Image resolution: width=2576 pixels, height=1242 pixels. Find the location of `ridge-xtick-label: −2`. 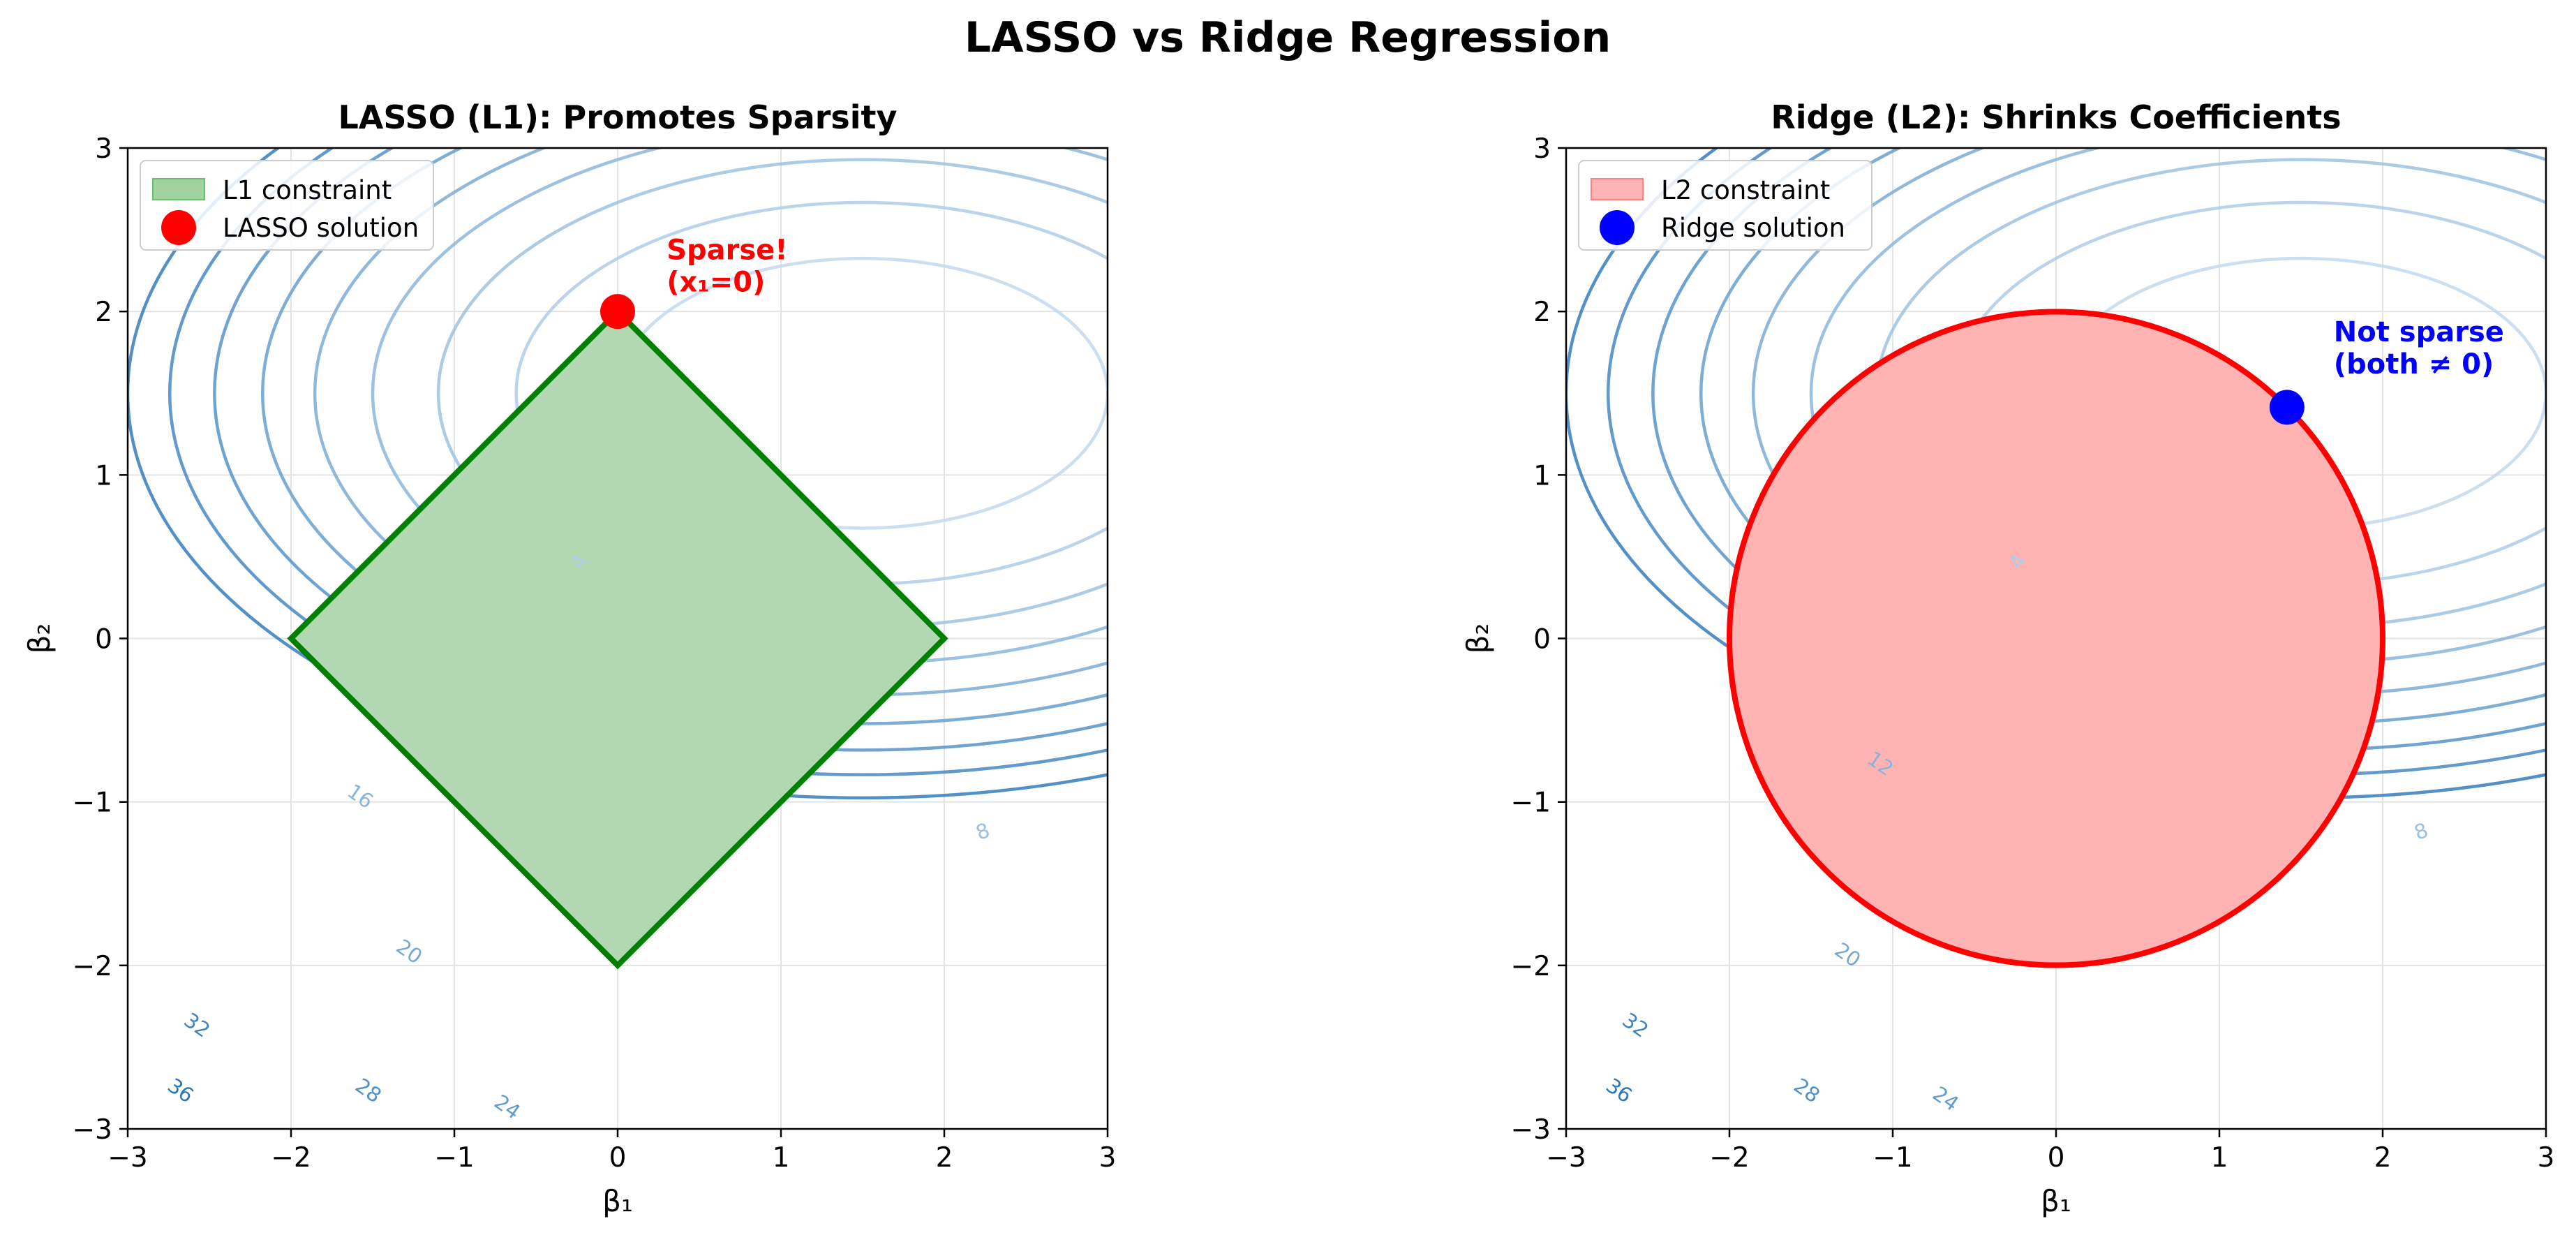

ridge-xtick-label: −2 is located at coordinates (1730, 1158).